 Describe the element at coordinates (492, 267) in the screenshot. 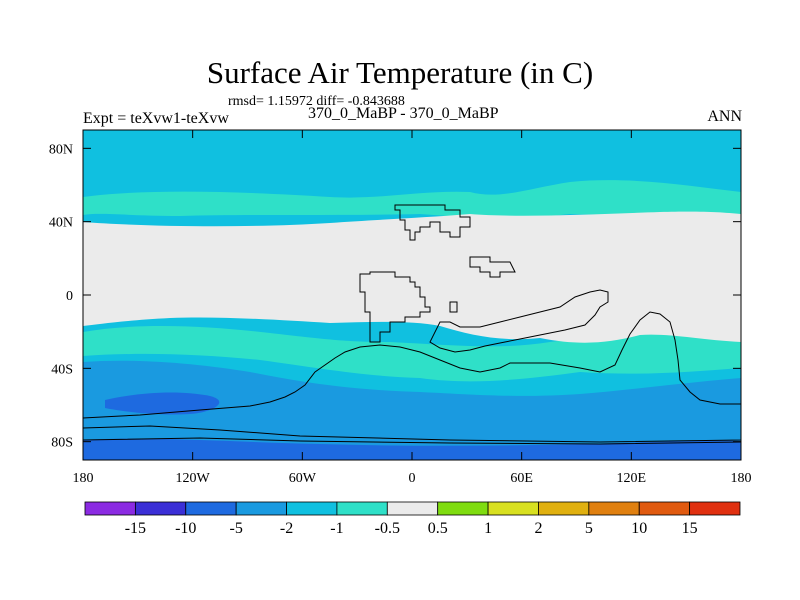

I see `coastline-asia-island` at that location.